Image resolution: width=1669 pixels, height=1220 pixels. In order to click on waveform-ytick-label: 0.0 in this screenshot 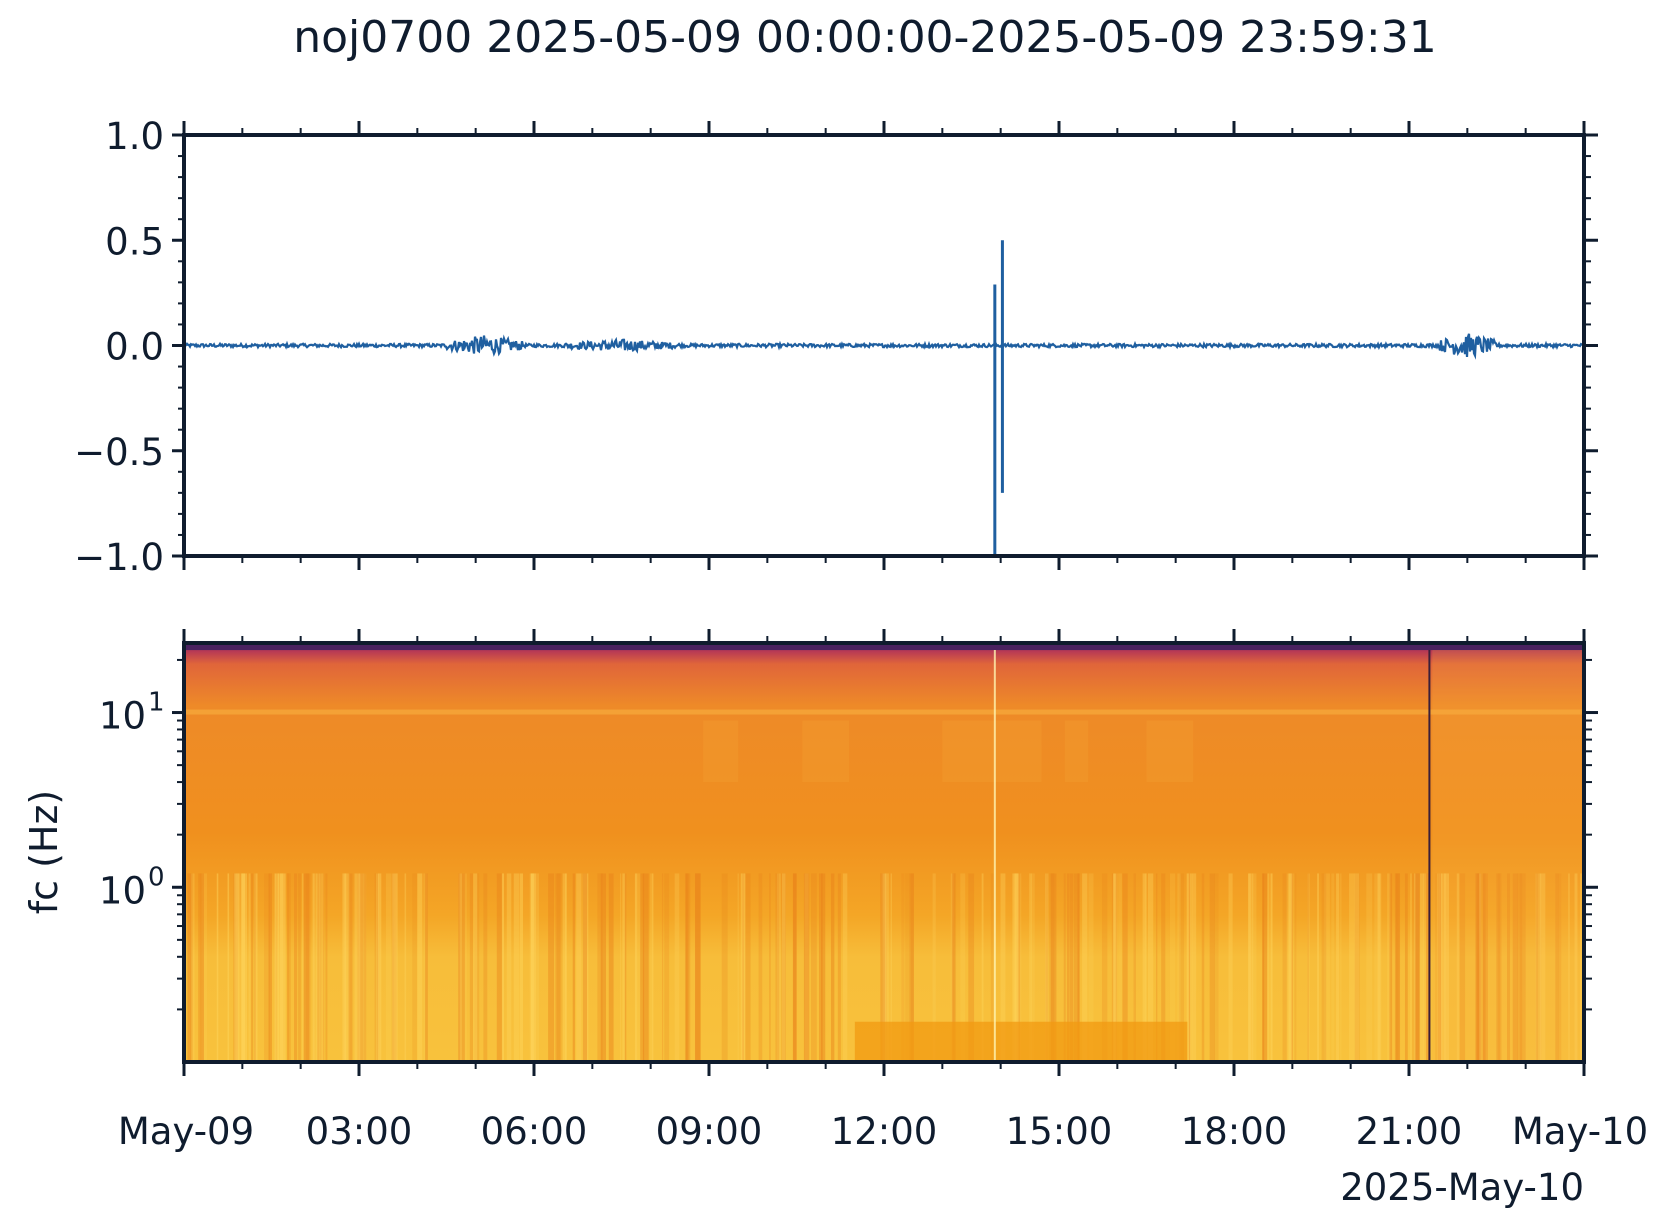, I will do `click(134, 347)`.